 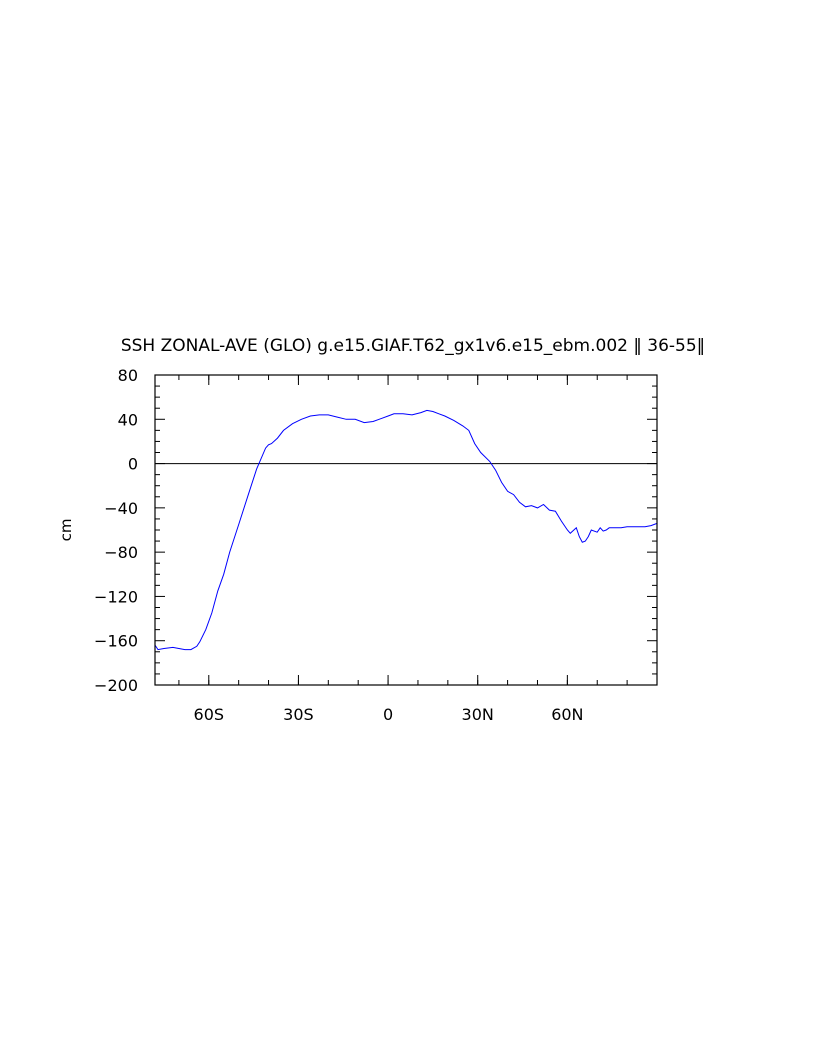 I want to click on y-tick-label: −40, so click(x=121, y=508).